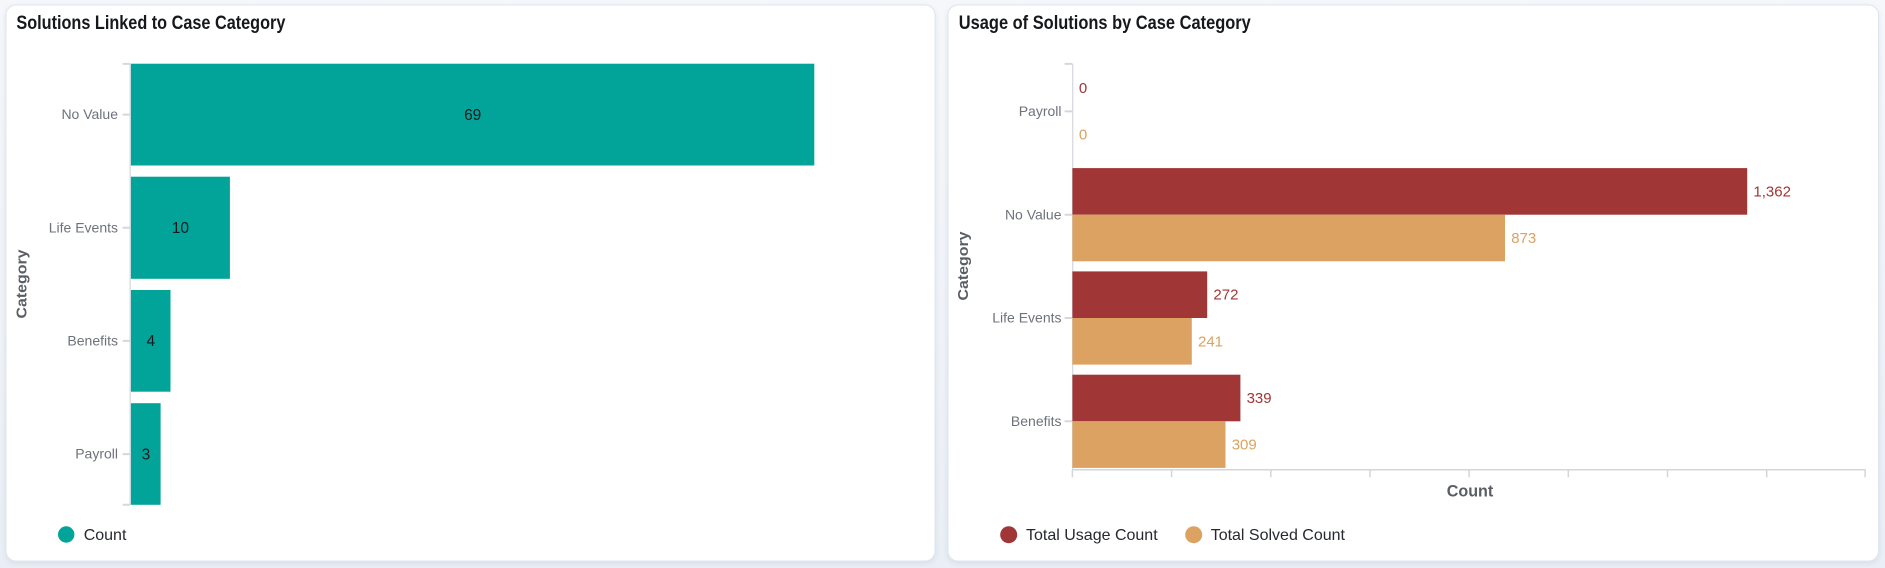 Image resolution: width=1885 pixels, height=568 pixels. Describe the element at coordinates (1210, 341) in the screenshot. I see `svg-text: 241` at that location.